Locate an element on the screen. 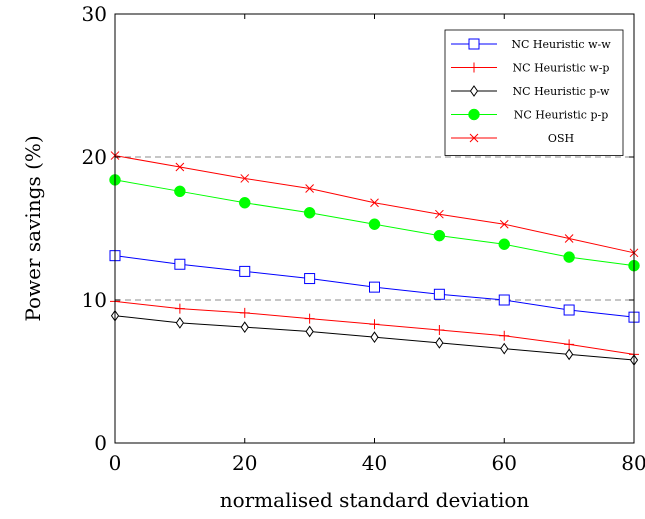 The width and height of the screenshot is (645, 519). legend-item: NC Heuristic w-w is located at coordinates (531, 44).